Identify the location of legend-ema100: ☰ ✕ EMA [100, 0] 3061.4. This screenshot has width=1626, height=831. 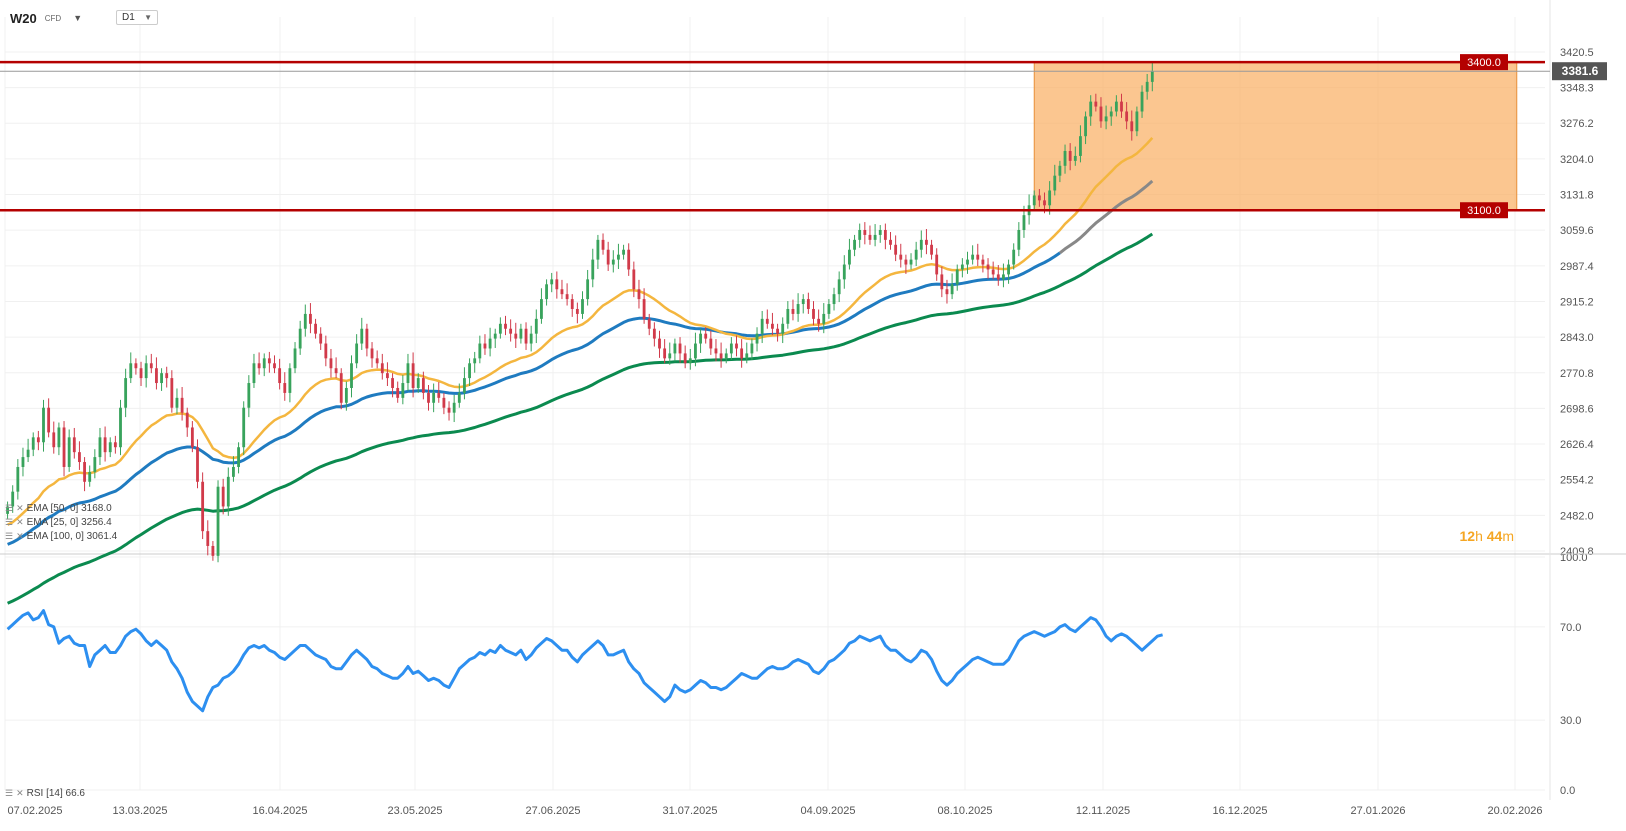
(61, 536).